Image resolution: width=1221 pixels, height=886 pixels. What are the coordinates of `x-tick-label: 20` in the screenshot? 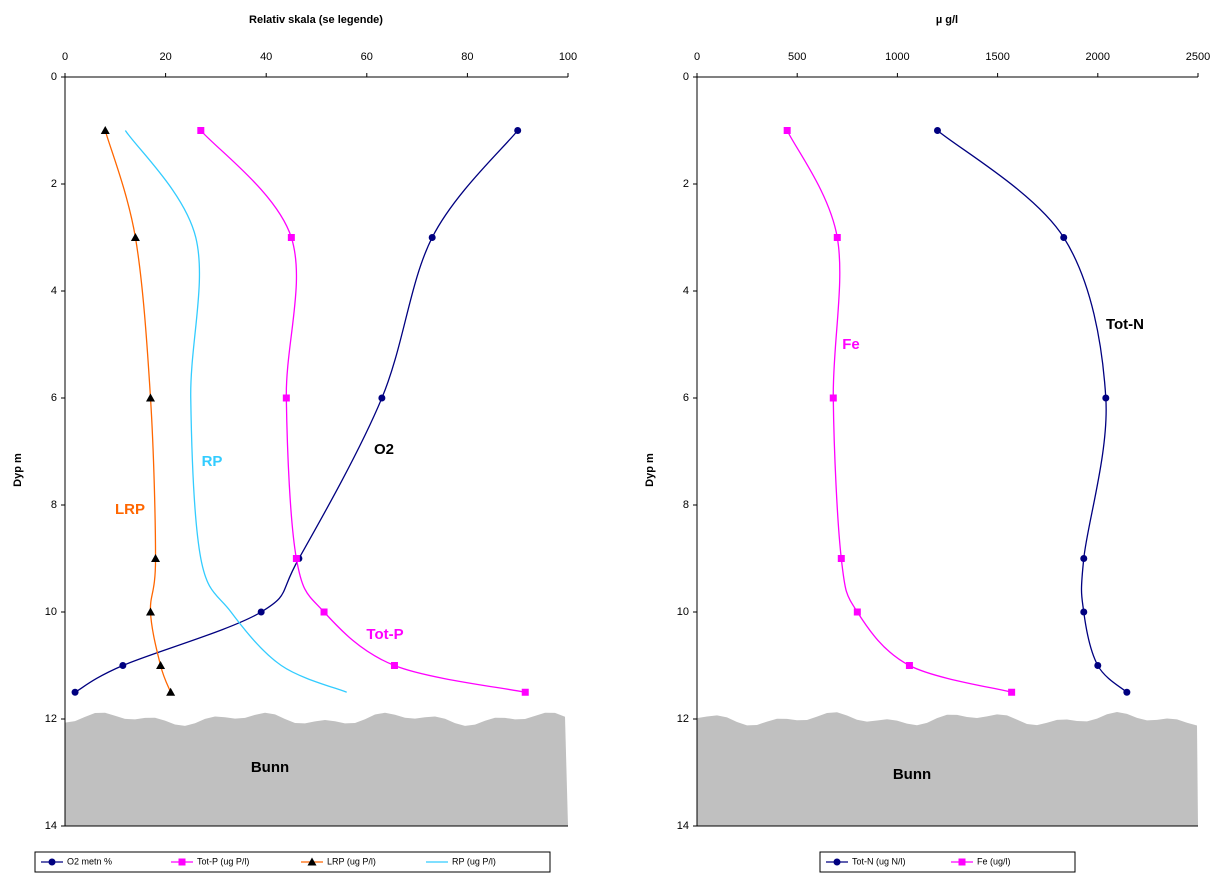 It's located at (165, 57).